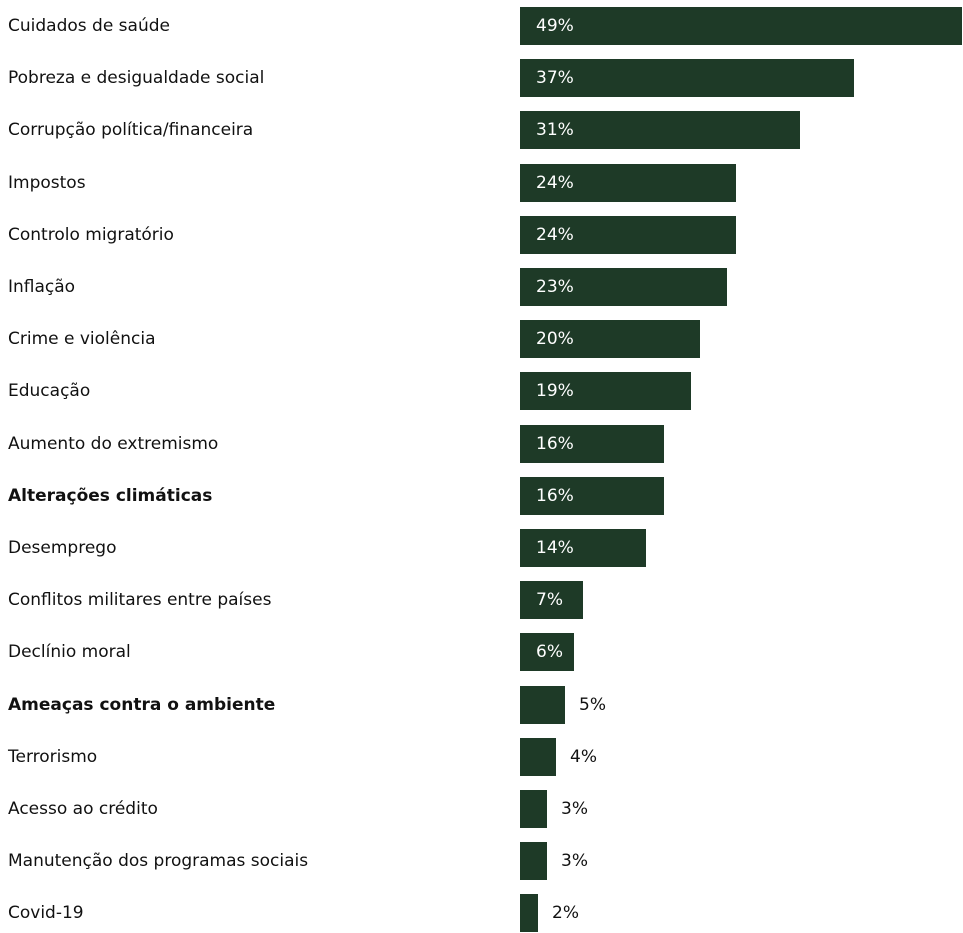 This screenshot has width=963, height=933. Describe the element at coordinates (481, 913) in the screenshot. I see `chart-row: Covid-19 2%` at that location.